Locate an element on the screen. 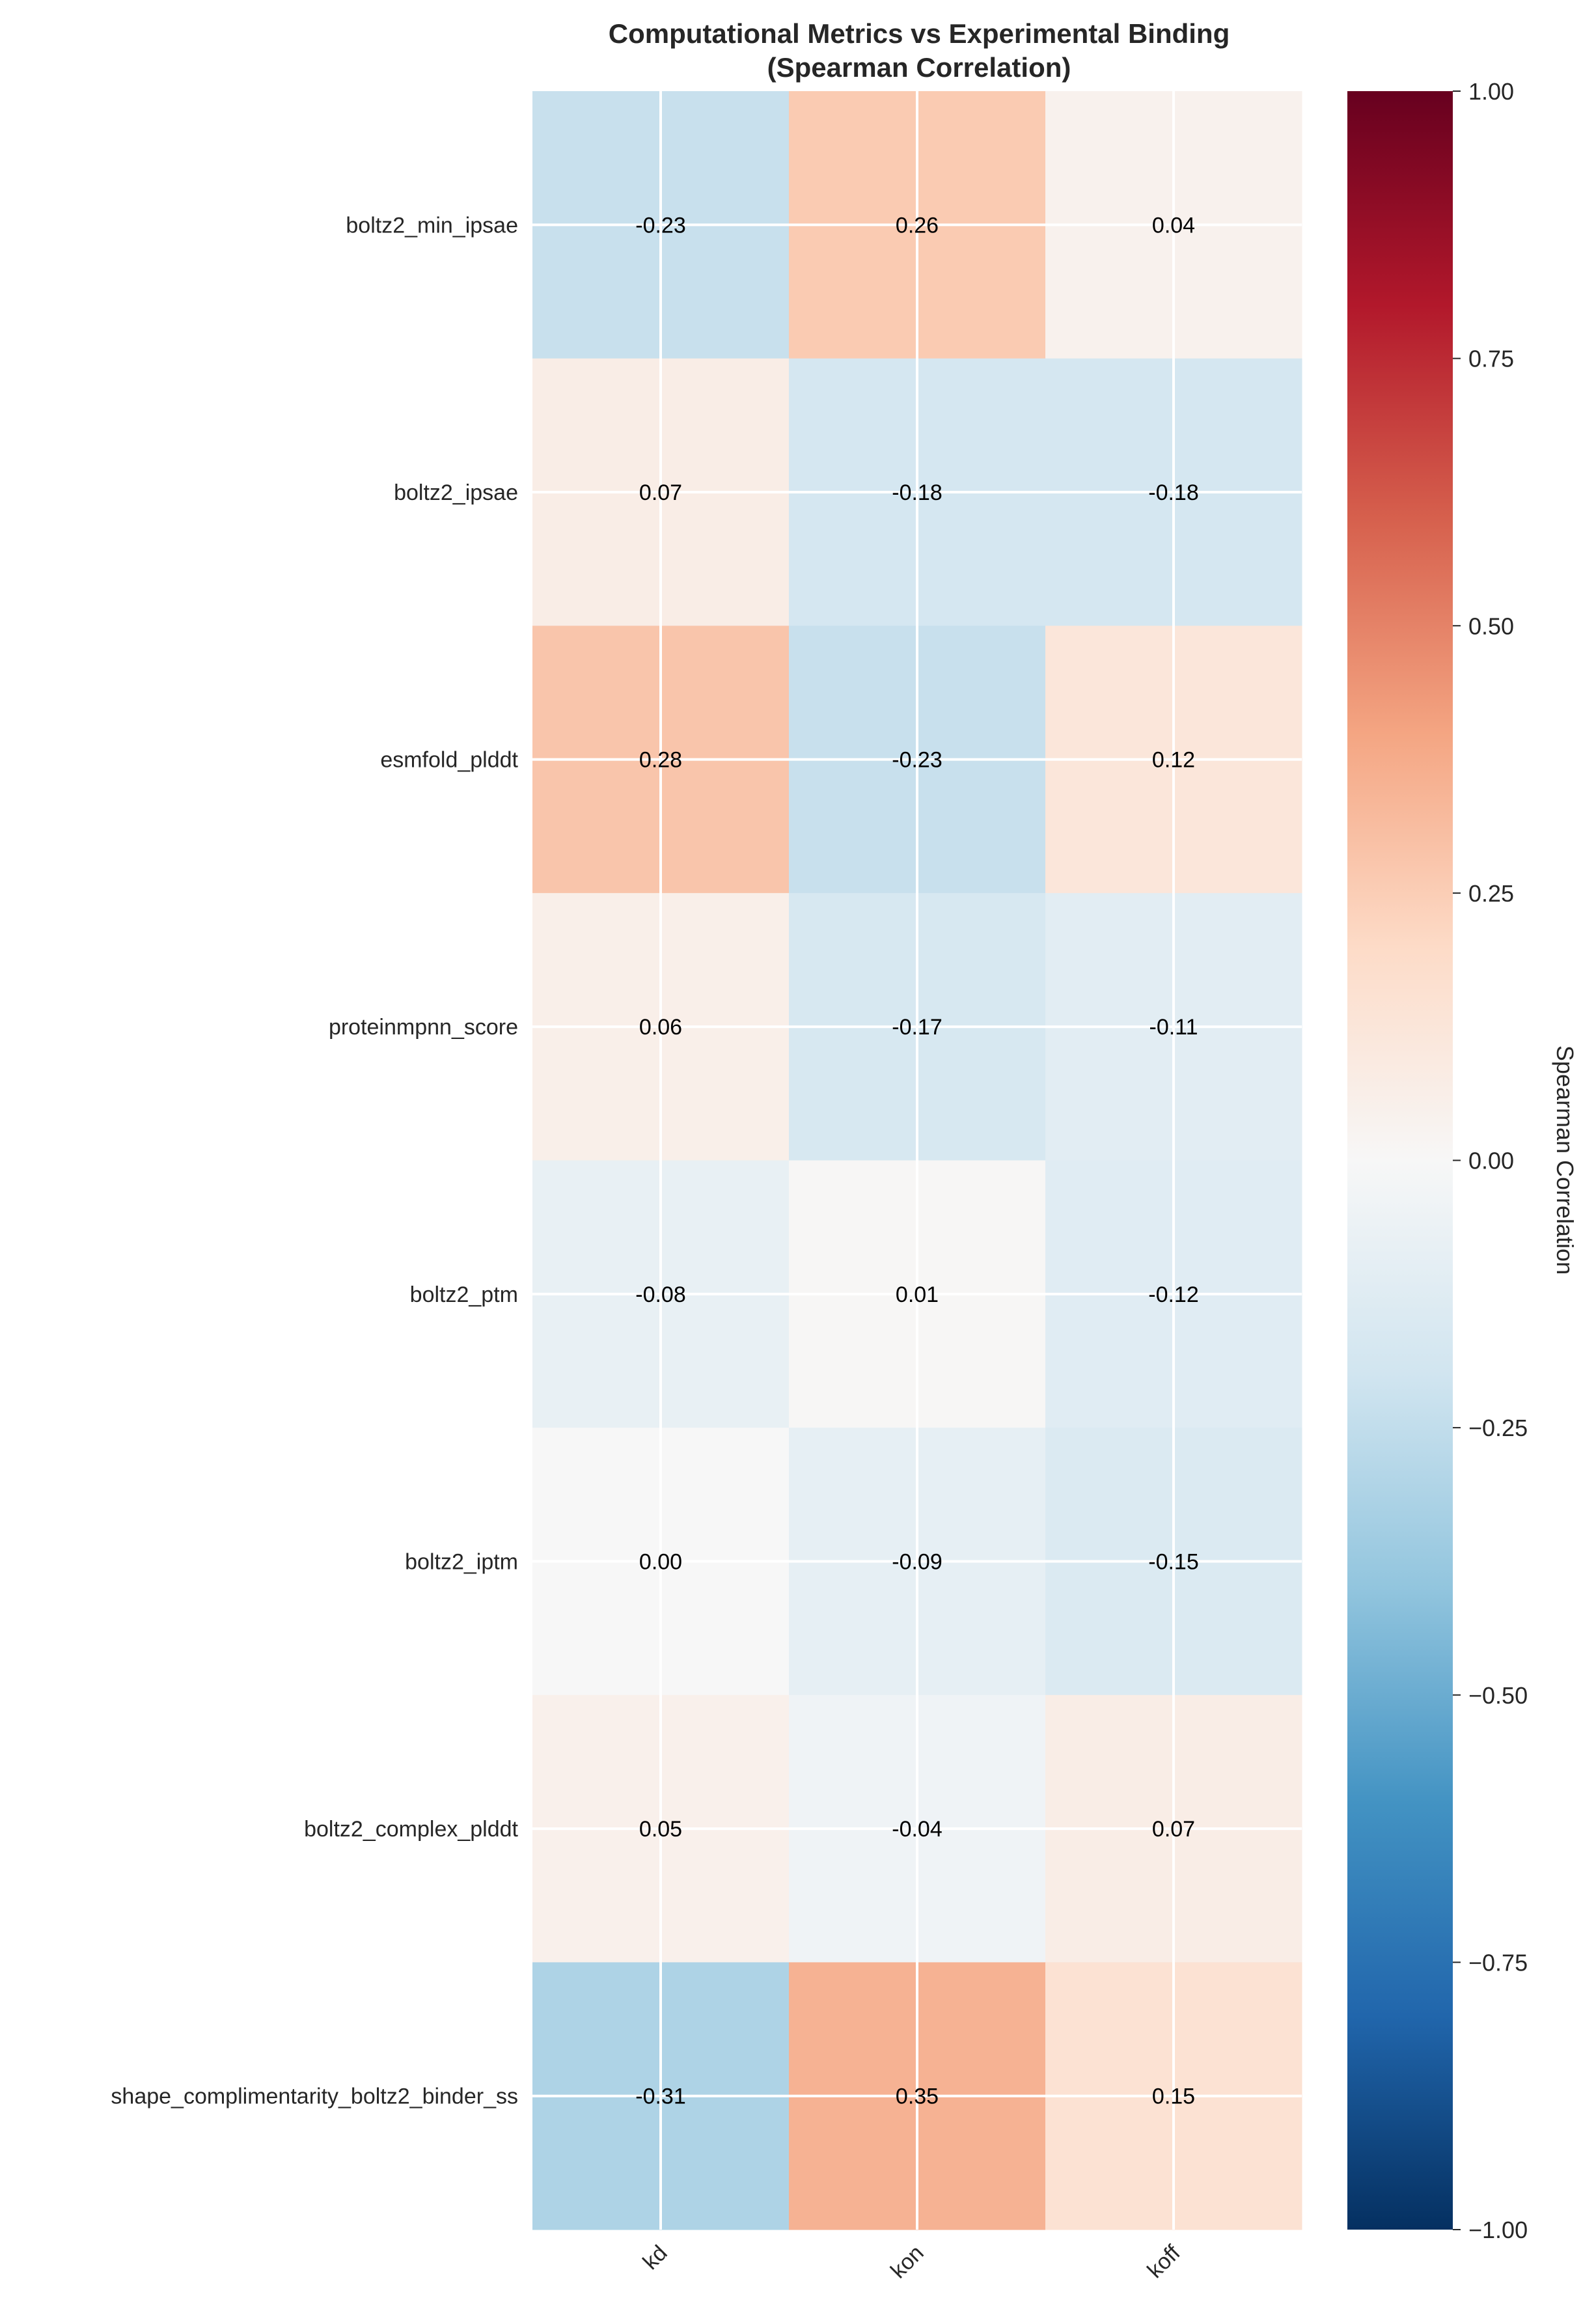  colorbar-tick-label: −1.00 is located at coordinates (1498, 2230).